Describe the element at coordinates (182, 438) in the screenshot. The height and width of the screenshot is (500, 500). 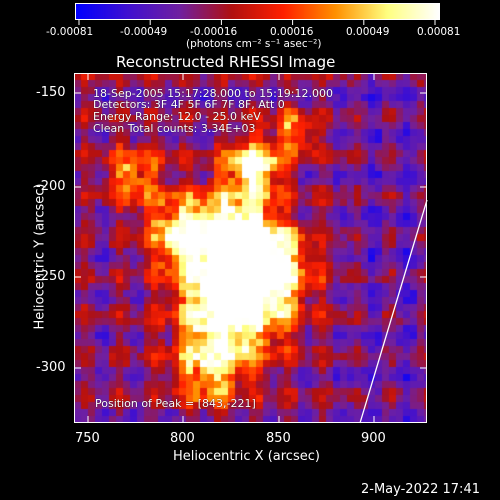
I see `x-tick-label: 800` at that location.